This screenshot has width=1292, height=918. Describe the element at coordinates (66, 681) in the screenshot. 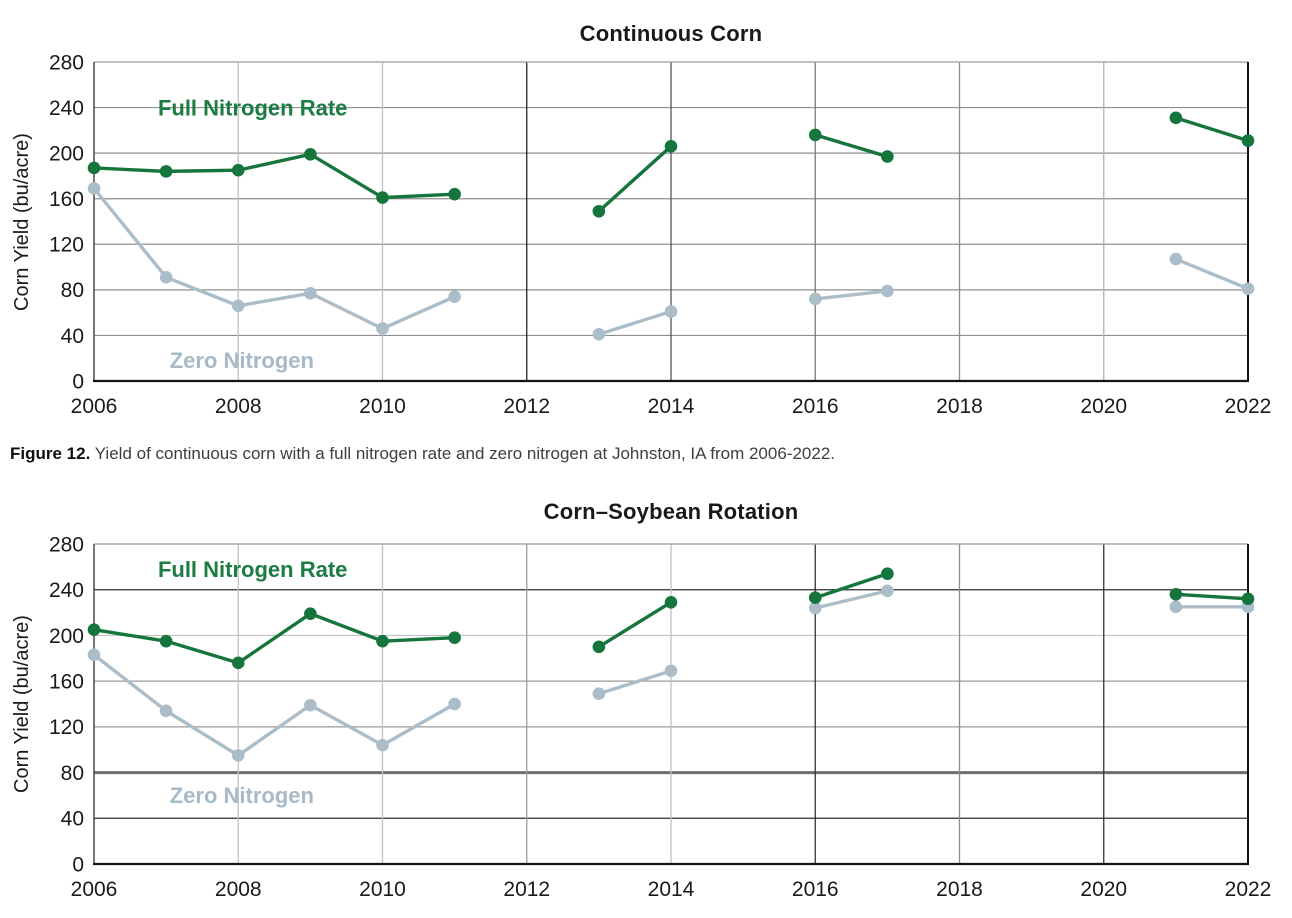

I see `y-tick-label-160: 160` at that location.